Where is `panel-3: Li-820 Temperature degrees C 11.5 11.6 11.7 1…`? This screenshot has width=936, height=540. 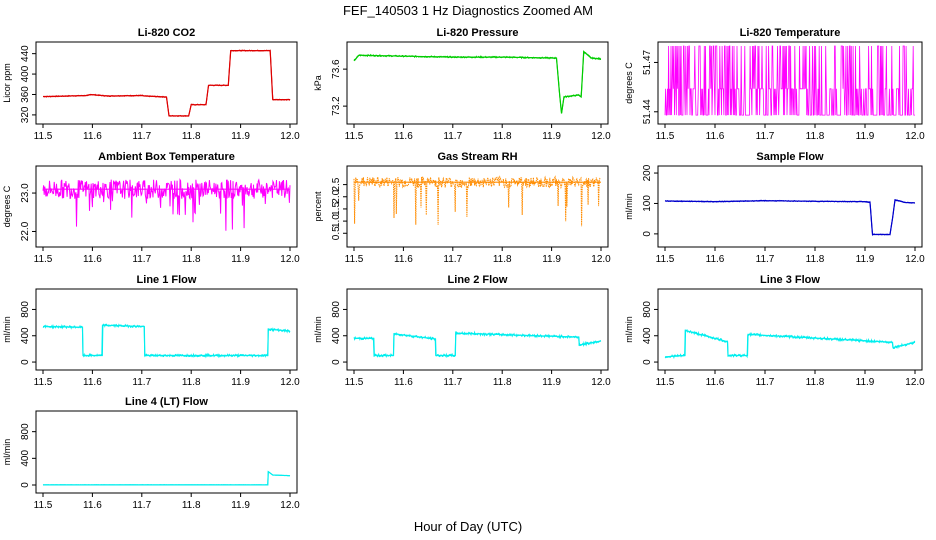
panel-3: Li-820 Temperature degrees C 11.5 11.6 11.7 1… is located at coordinates (774, 84).